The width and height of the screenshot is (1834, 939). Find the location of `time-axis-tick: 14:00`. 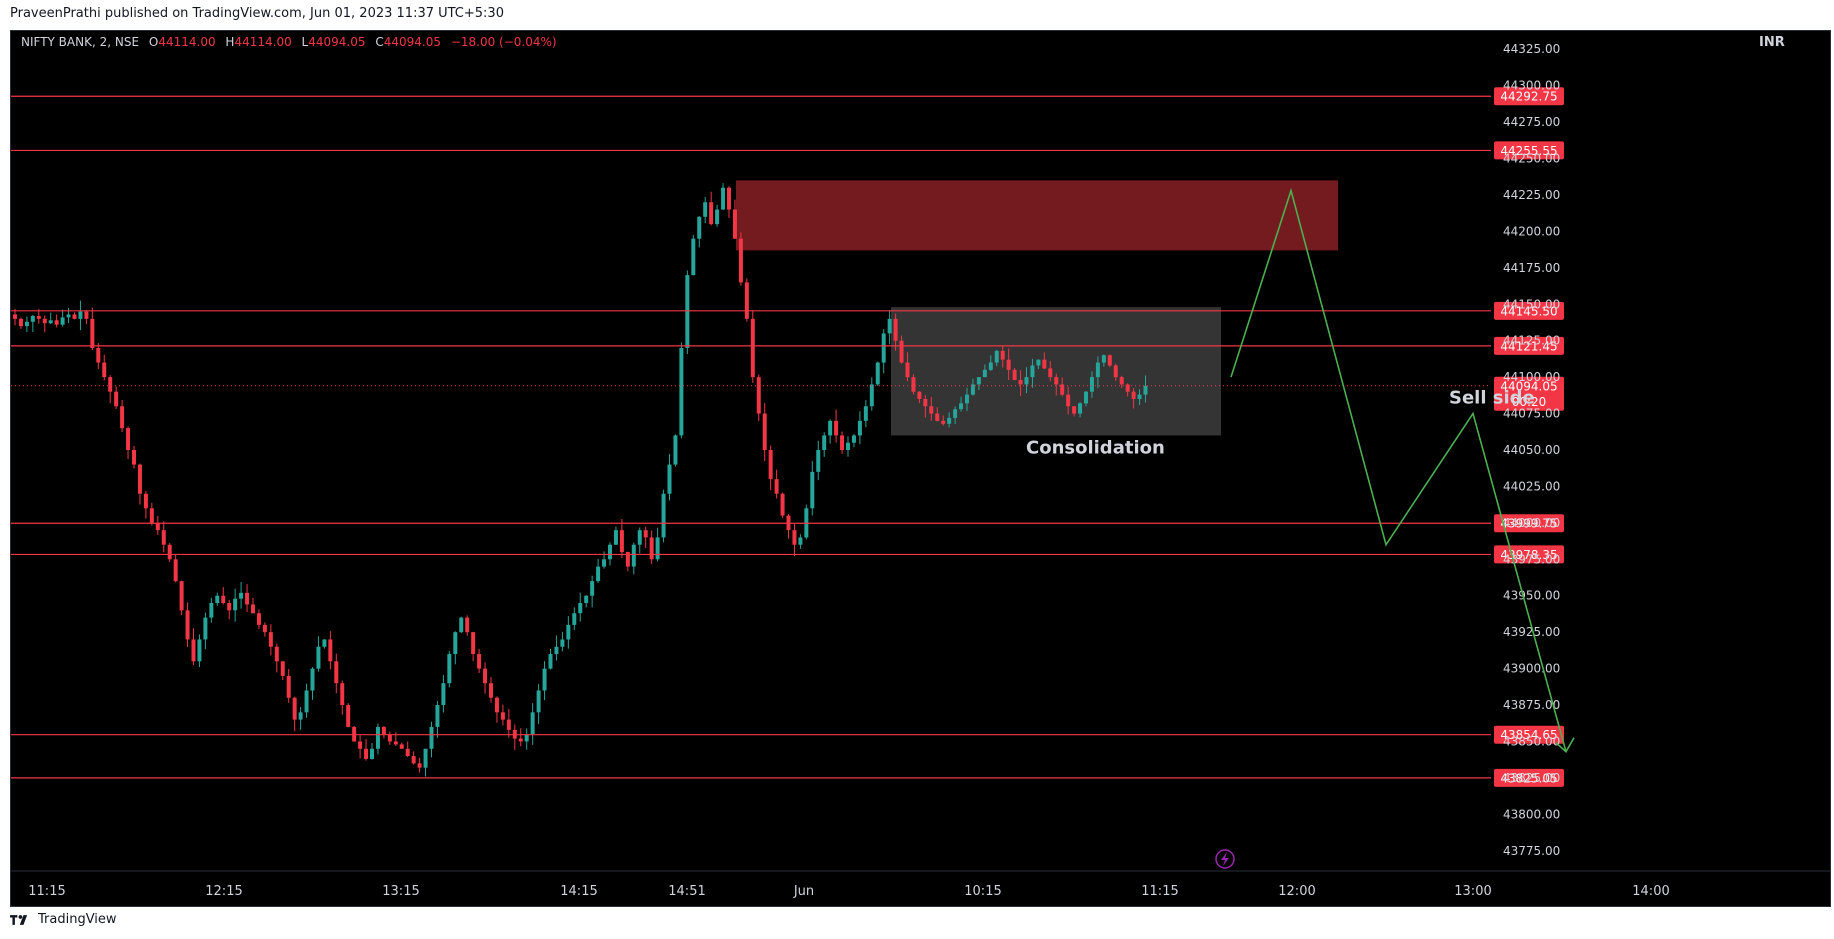

time-axis-tick: 14:00 is located at coordinates (1650, 891).